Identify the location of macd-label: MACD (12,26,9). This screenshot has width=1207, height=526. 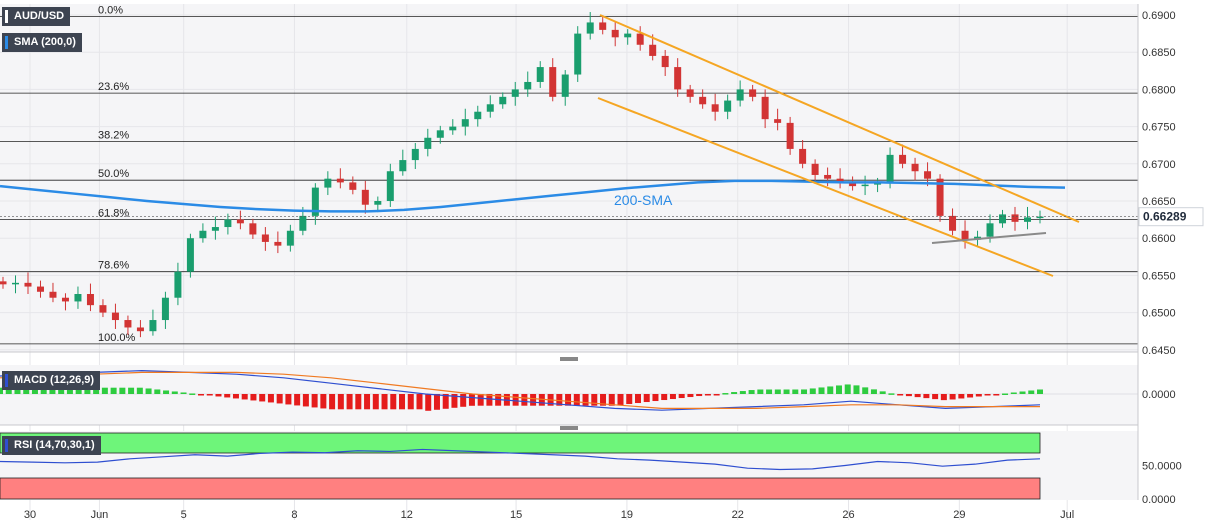
(54, 380).